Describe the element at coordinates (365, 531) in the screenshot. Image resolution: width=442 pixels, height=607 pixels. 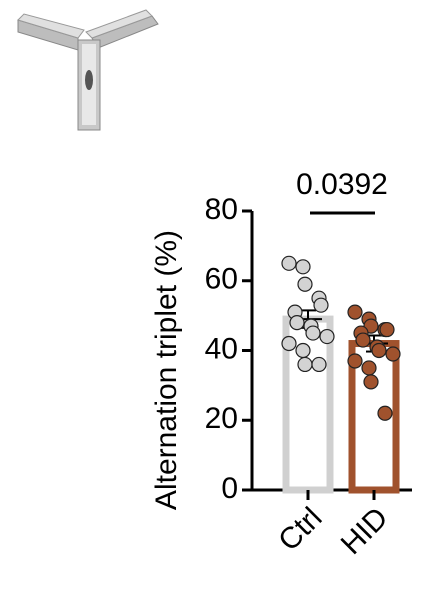
I see `x-tick-label: HID` at that location.